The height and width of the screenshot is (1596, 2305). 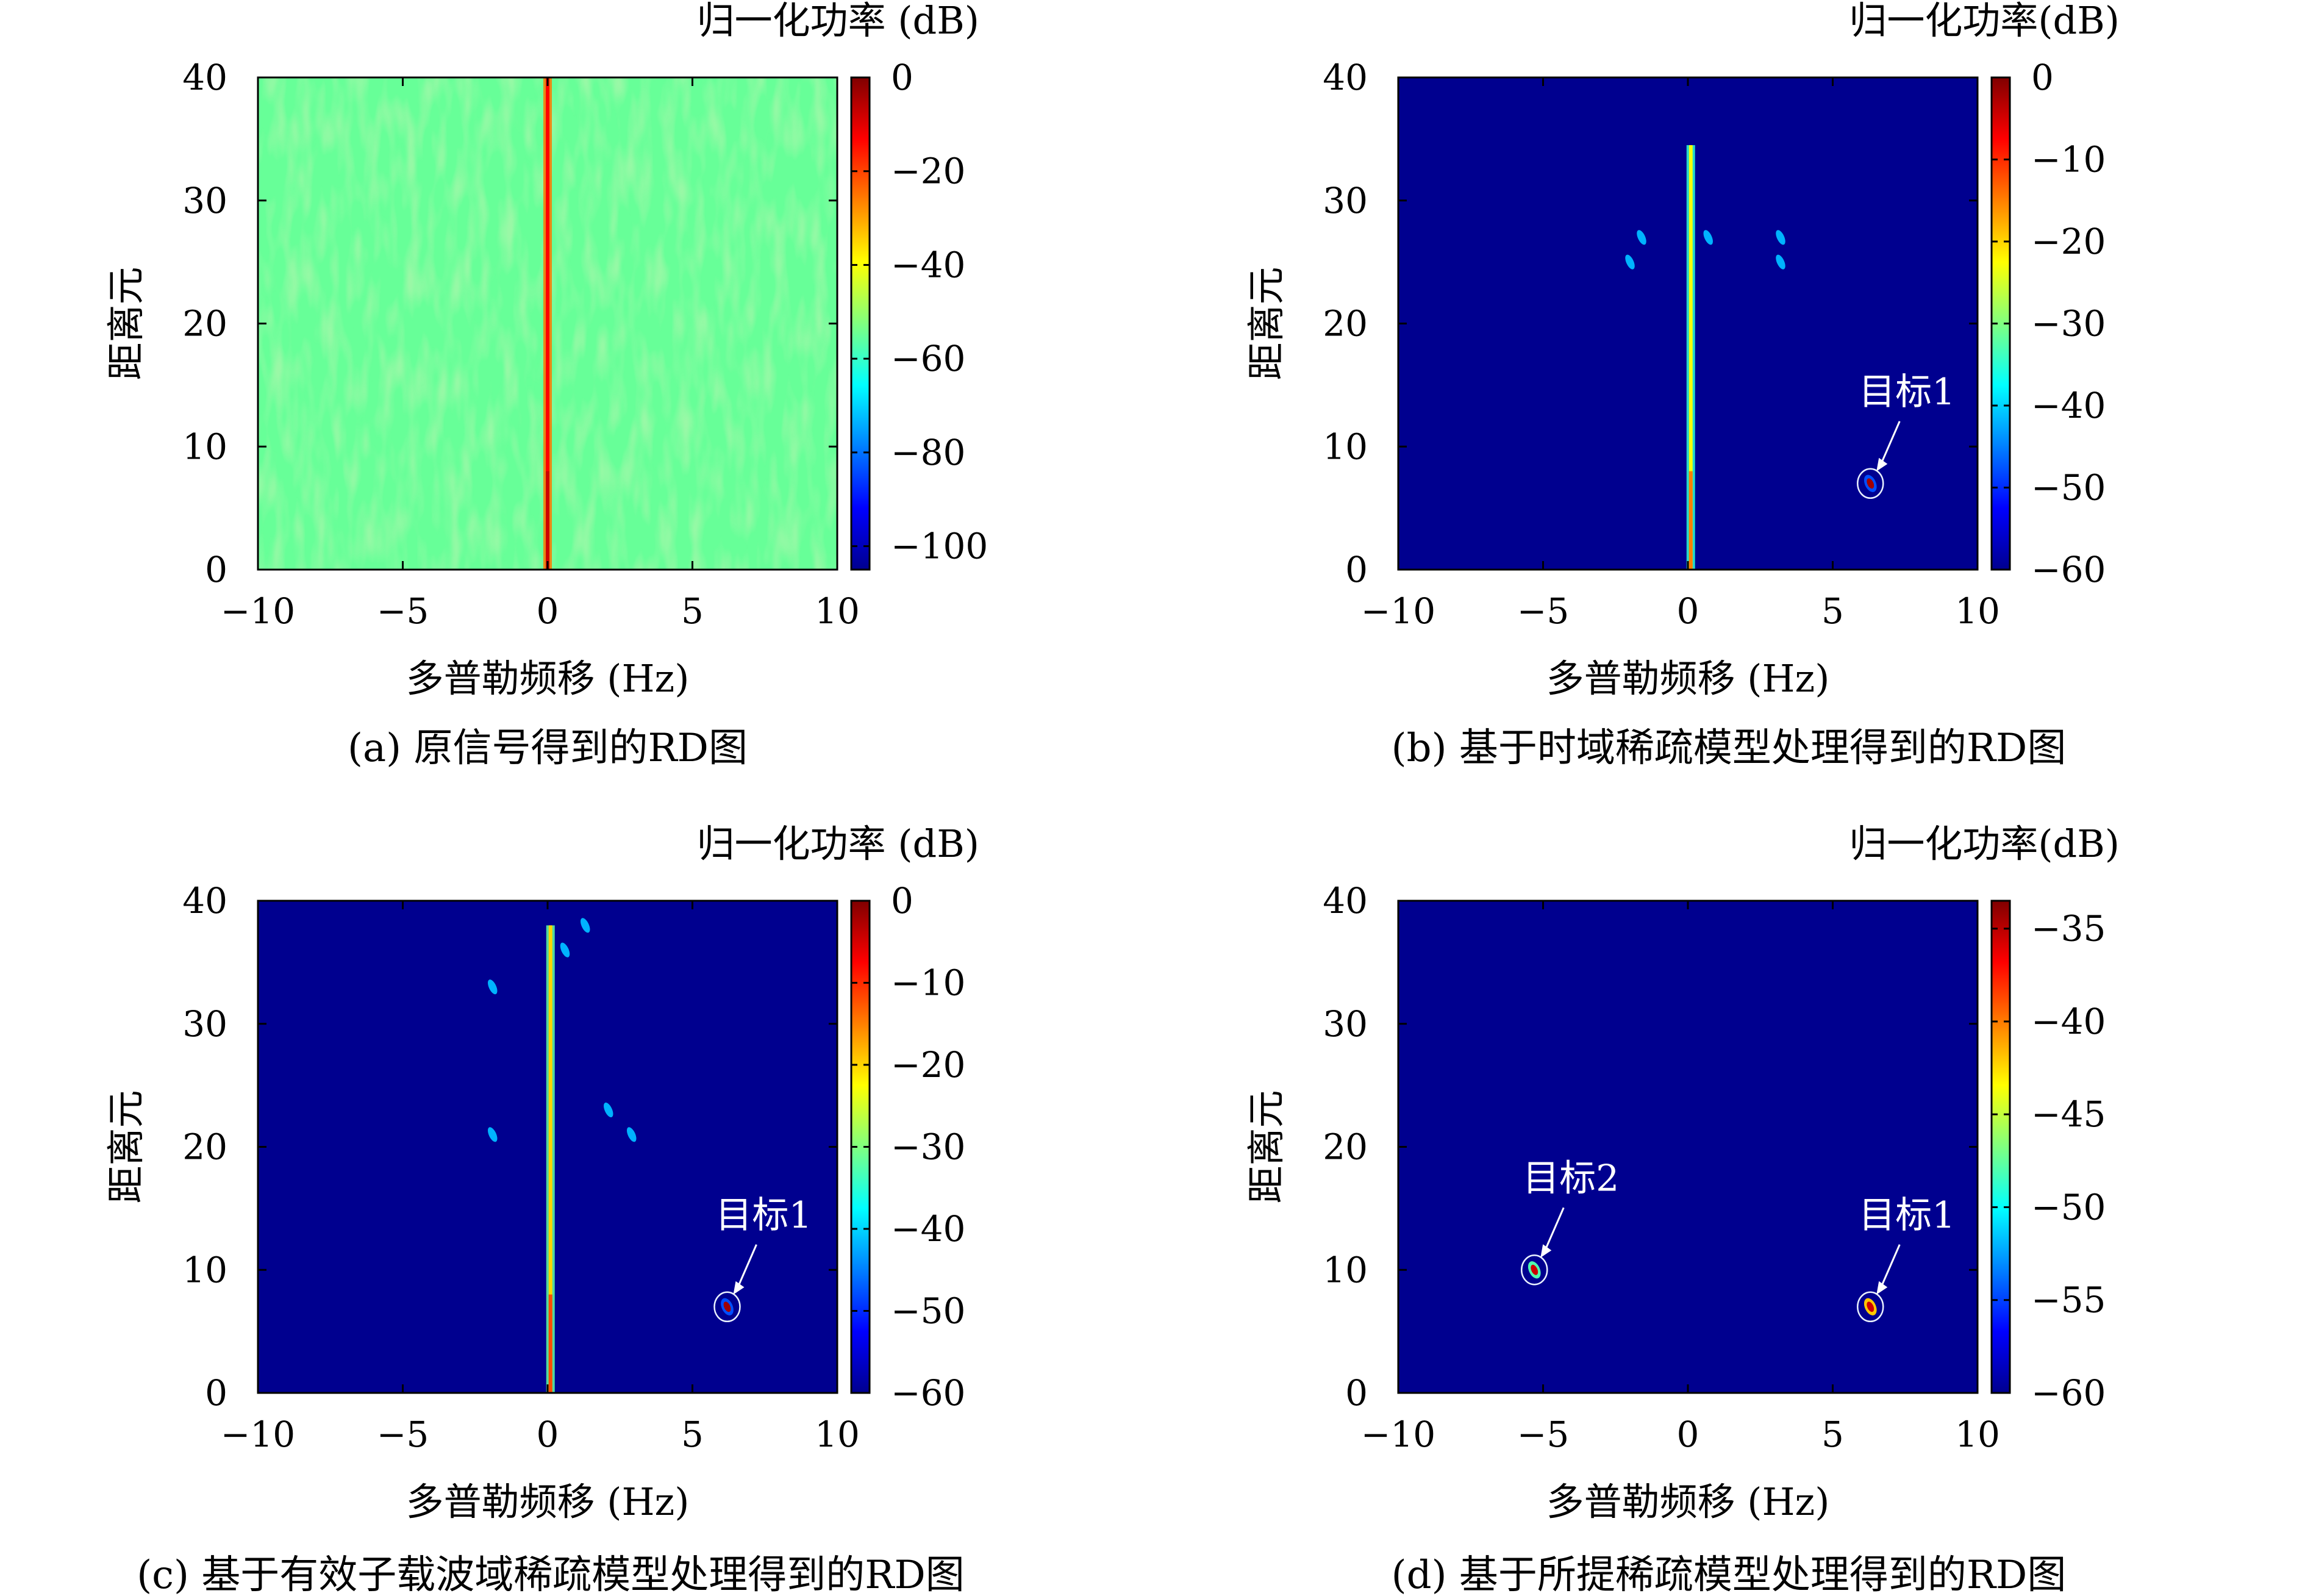 I want to click on colorbar-tick-label: −100, so click(x=939, y=546).